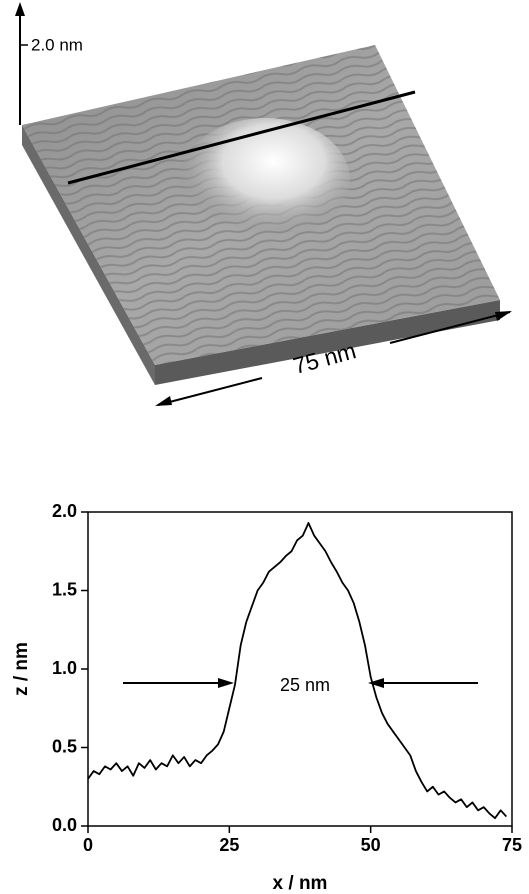  I want to click on x-axis-label: x / nm, so click(300, 883).